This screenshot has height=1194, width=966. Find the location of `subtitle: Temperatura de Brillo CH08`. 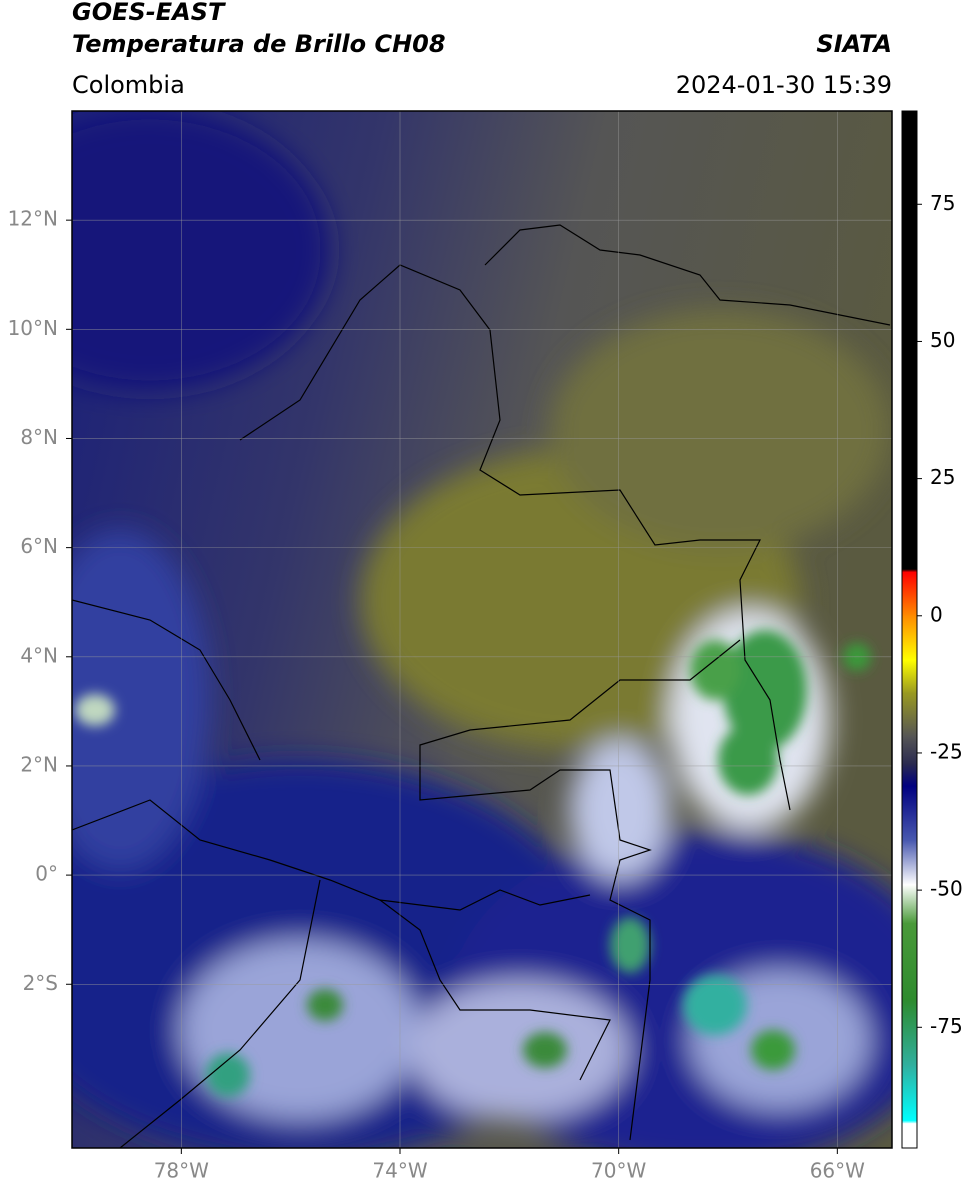

subtitle: Temperatura de Brillo CH08 is located at coordinates (259, 44).